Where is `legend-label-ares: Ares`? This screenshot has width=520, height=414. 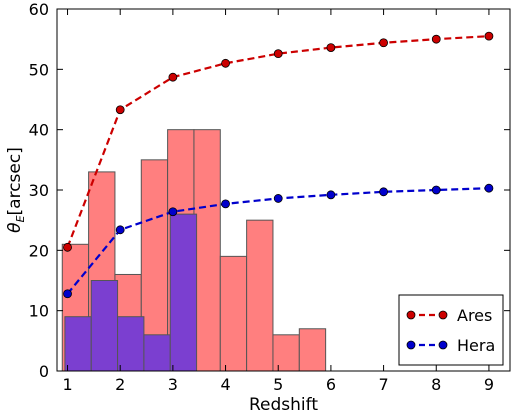 legend-label-ares: Ares is located at coordinates (474, 315).